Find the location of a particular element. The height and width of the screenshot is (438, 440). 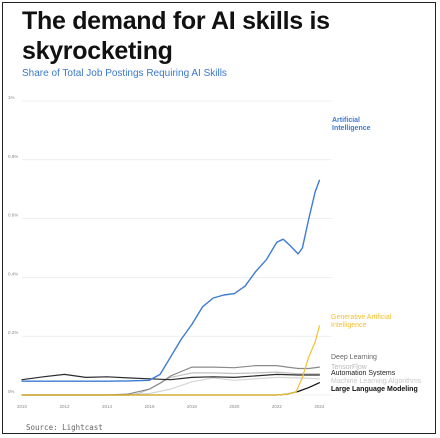

series-label-tensorflow: TensorFlow is located at coordinates (349, 367).